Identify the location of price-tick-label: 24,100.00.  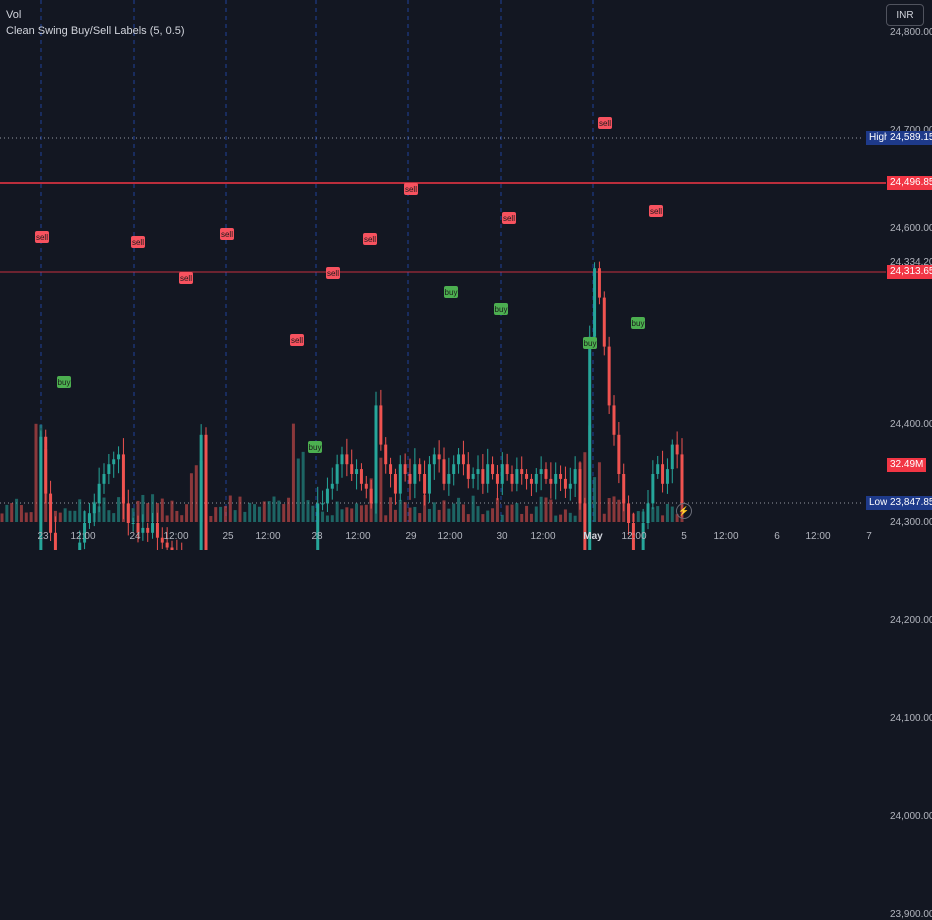
(911, 718).